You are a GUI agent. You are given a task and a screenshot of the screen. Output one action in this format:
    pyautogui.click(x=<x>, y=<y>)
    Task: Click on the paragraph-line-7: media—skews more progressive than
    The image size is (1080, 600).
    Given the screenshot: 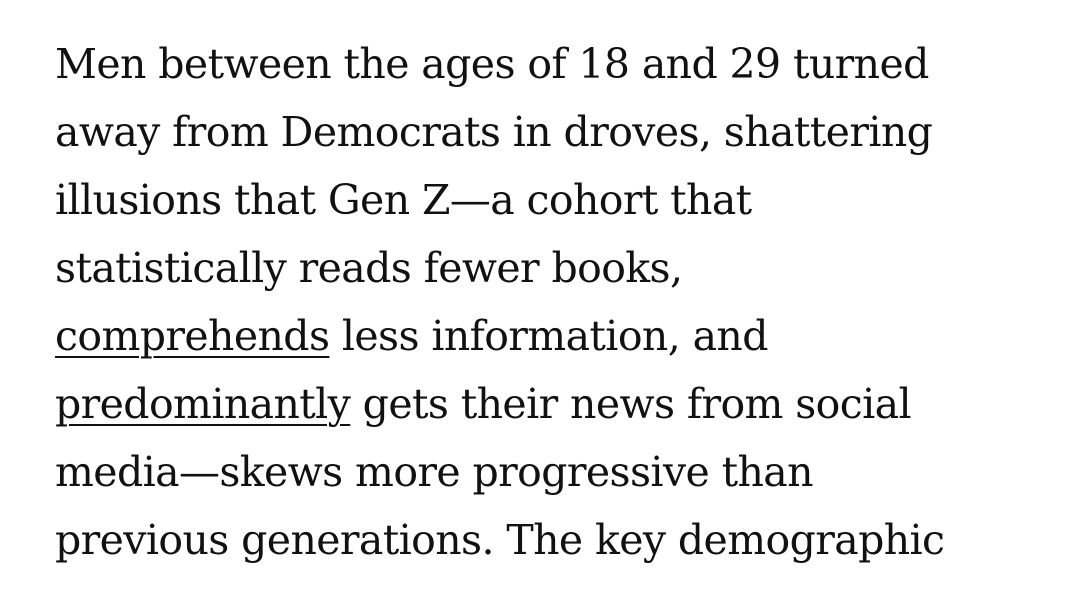 What is the action you would take?
    pyautogui.click(x=434, y=472)
    